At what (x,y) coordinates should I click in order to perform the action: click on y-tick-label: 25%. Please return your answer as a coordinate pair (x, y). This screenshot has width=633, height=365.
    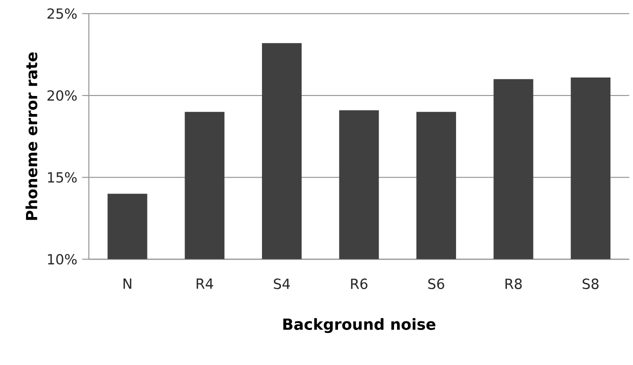
    Looking at the image, I should click on (62, 13).